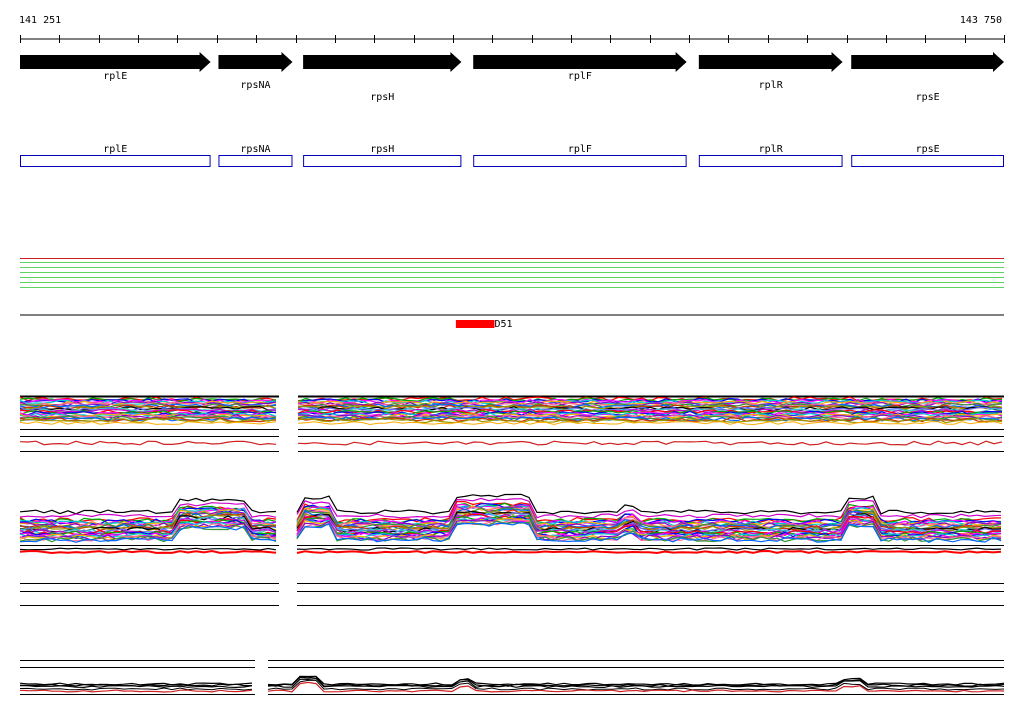  What do you see at coordinates (770, 62) in the screenshot?
I see `gene-arrow-rplR` at bounding box center [770, 62].